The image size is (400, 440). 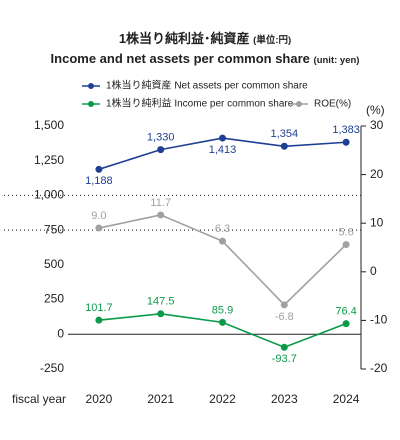 I want to click on y-tick-label: 750, so click(x=54, y=229).